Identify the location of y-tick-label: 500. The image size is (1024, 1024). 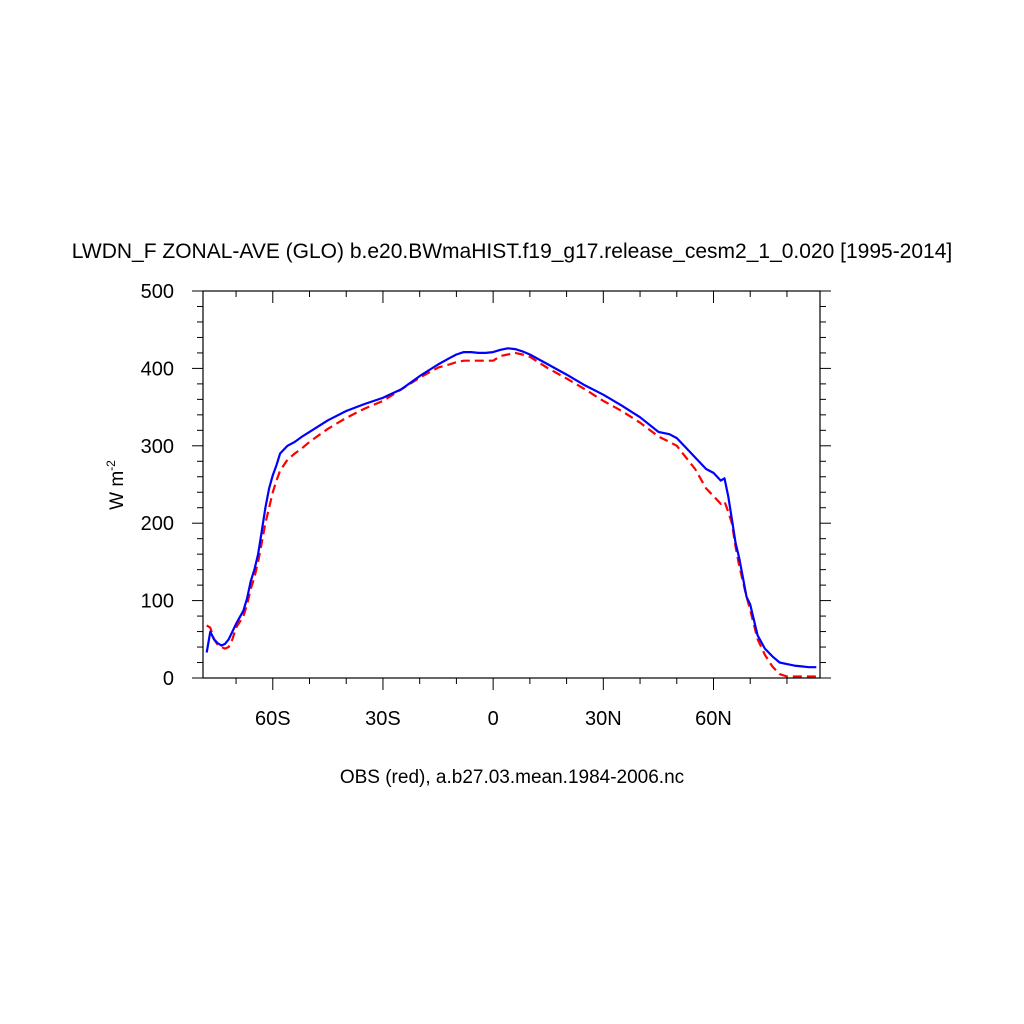
(157, 292).